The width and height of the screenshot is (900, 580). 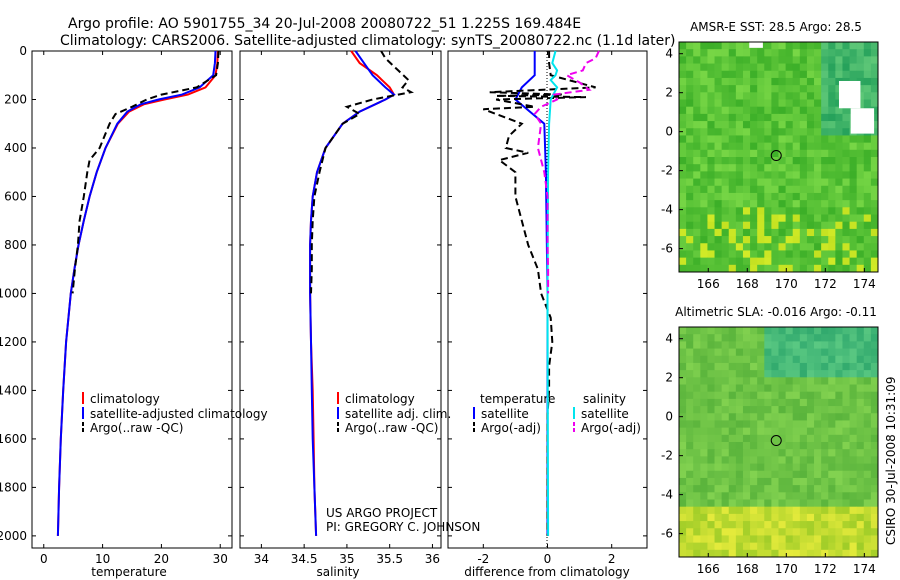 What do you see at coordinates (891, 461) in the screenshot?
I see `timestamp: CSIRO 30-Jul-2008 10:31:09` at bounding box center [891, 461].